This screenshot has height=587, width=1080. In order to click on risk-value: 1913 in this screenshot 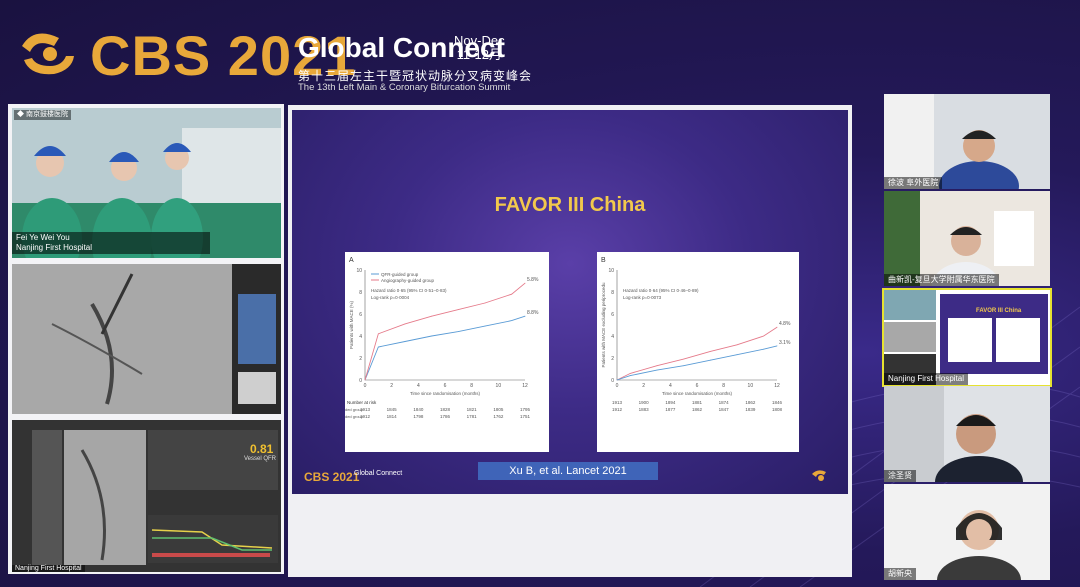, I will do `click(365, 409)`.